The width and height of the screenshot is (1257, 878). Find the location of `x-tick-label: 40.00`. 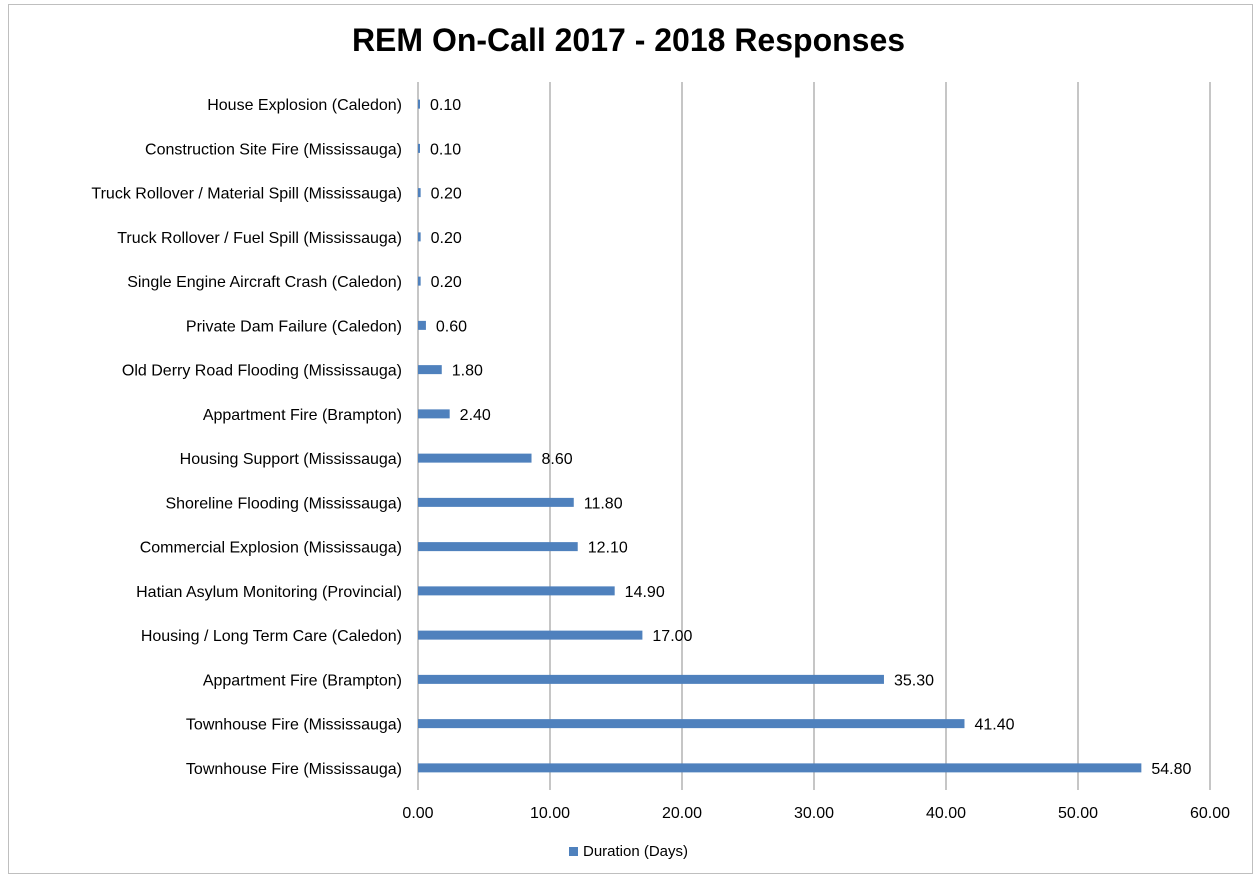

x-tick-label: 40.00 is located at coordinates (946, 813).